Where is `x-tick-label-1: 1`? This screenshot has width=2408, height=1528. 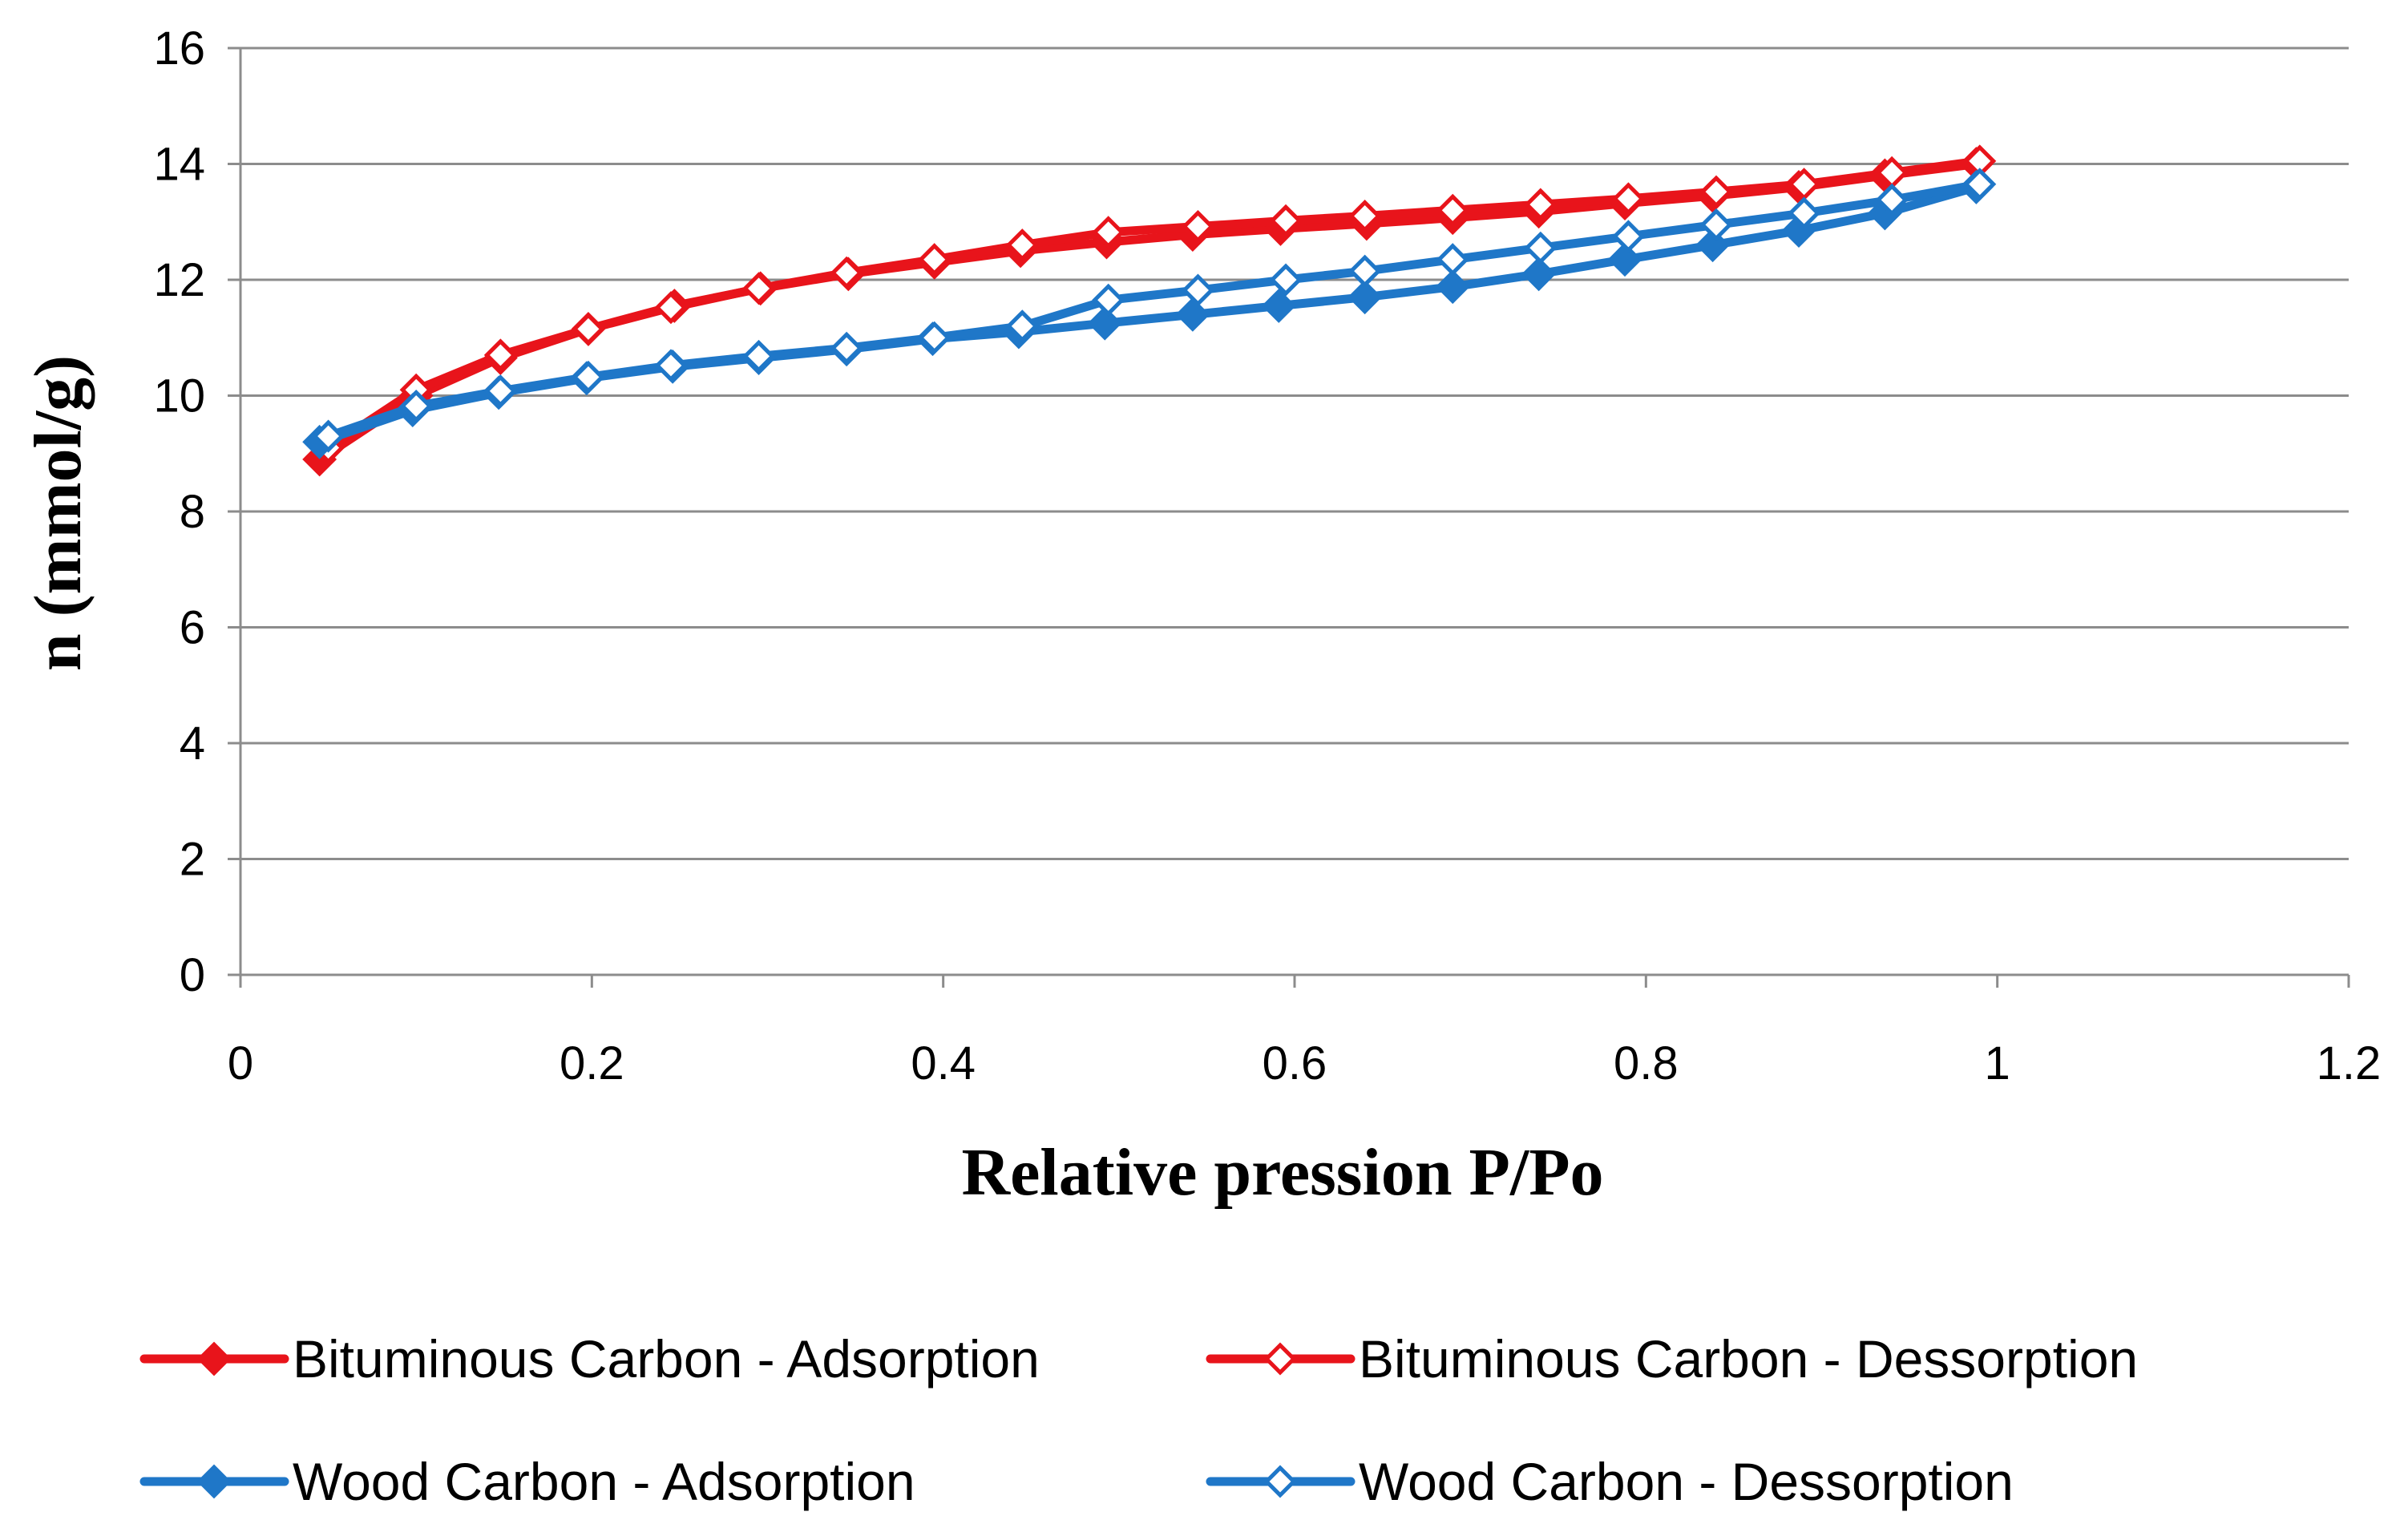 x-tick-label-1: 1 is located at coordinates (1997, 1063).